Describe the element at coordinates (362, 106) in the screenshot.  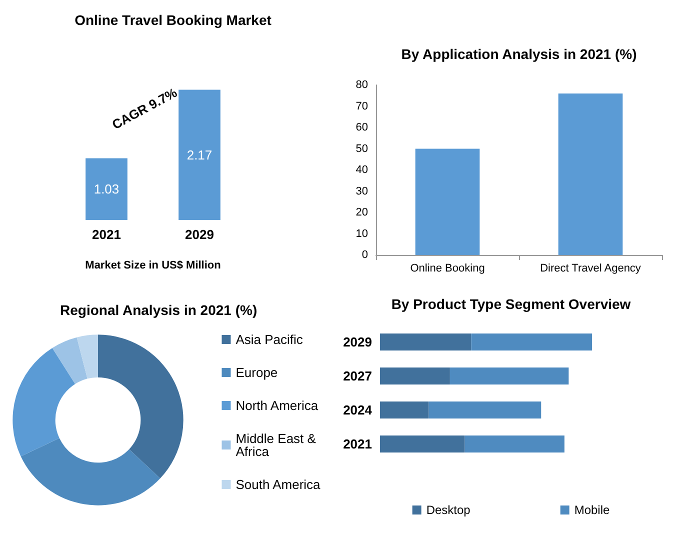
I see `y-tick-label: 70` at that location.